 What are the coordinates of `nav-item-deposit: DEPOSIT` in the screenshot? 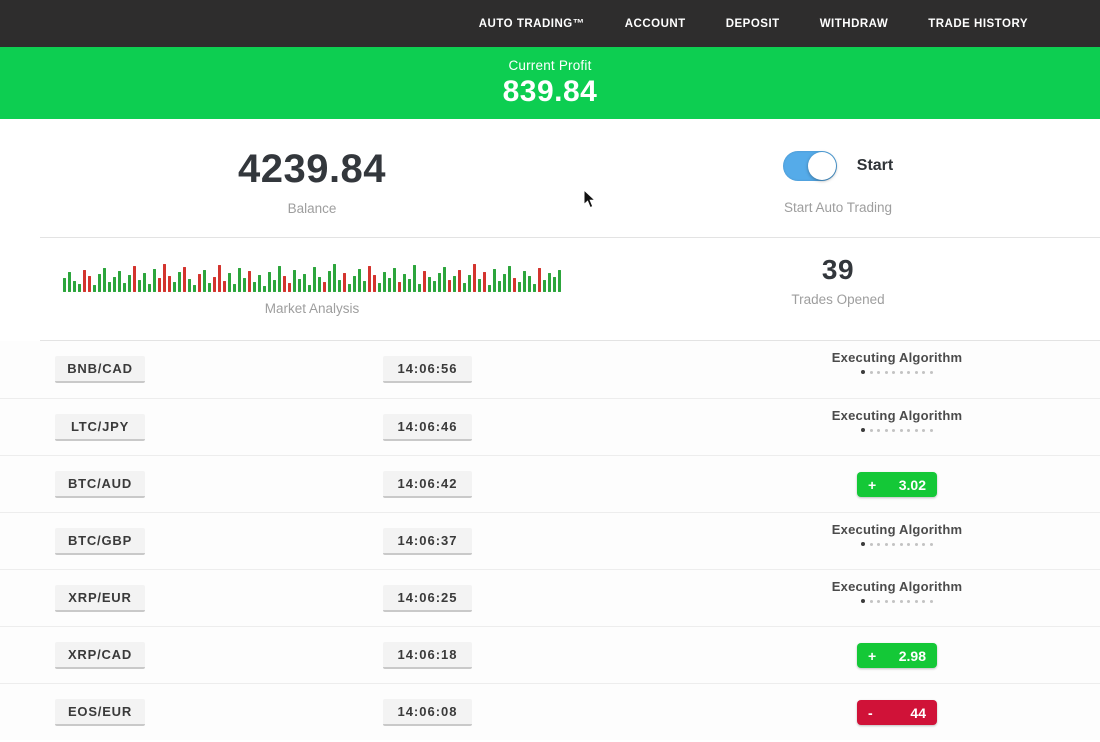 It's located at (752, 23).